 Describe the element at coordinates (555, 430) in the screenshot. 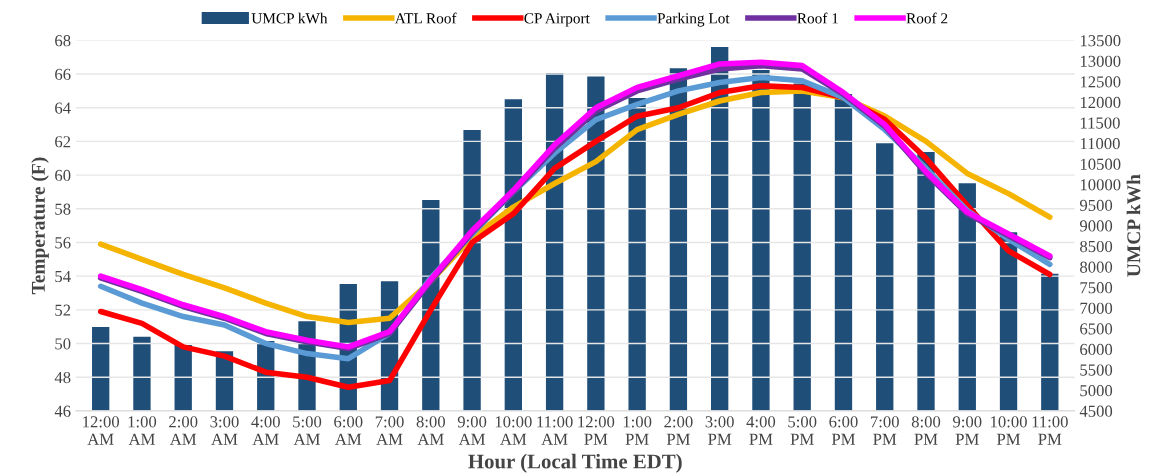

I see `x-tick-label: 11:00 AM` at that location.